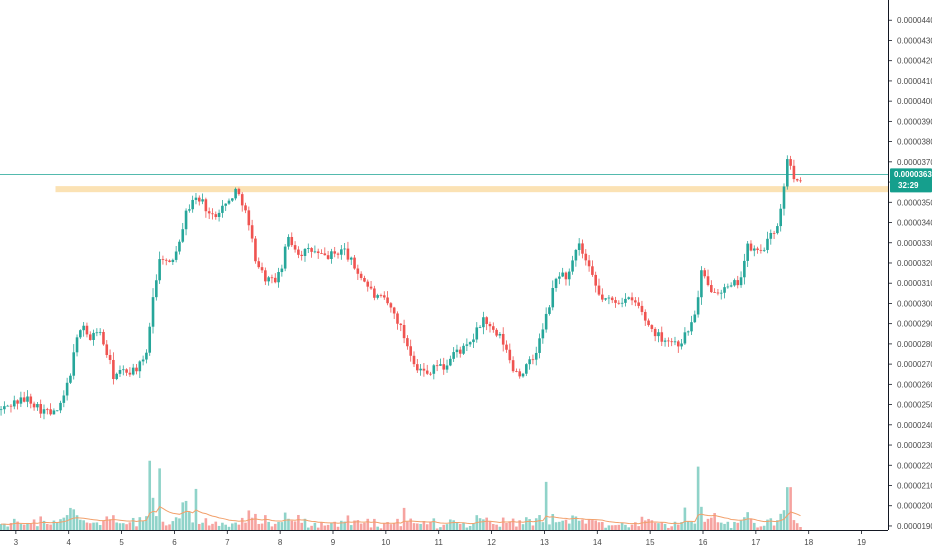 This screenshot has height=555, width=932. I want to click on x-tick-label-14: 17, so click(755, 542).